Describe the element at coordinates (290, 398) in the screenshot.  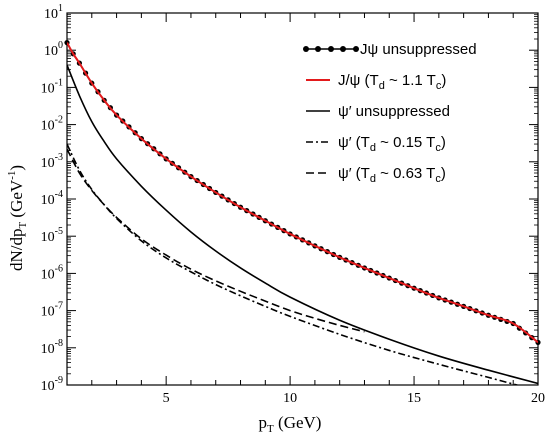
I see `x-tick-label: 10` at that location.